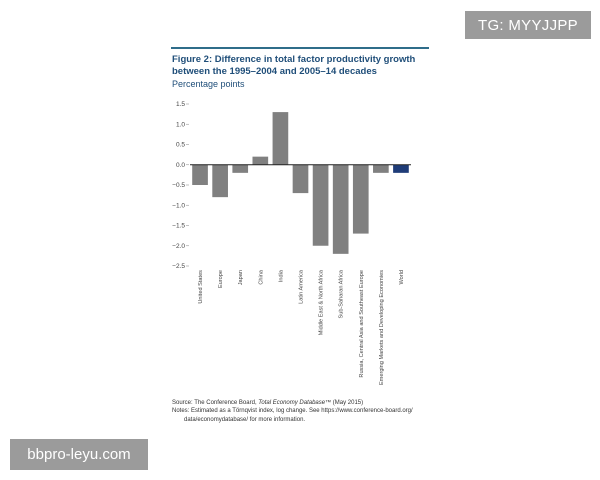 This screenshot has width=600, height=480. I want to click on y-tick-label: −1.5, so click(178, 226).